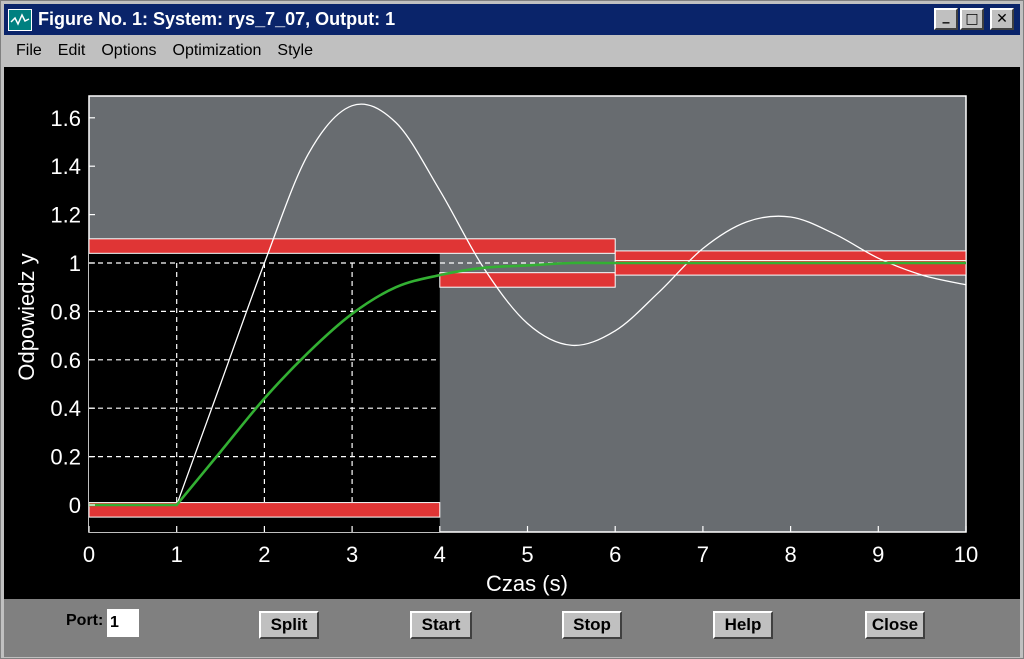  What do you see at coordinates (790, 554) in the screenshot?
I see `x-tick-label: 8` at bounding box center [790, 554].